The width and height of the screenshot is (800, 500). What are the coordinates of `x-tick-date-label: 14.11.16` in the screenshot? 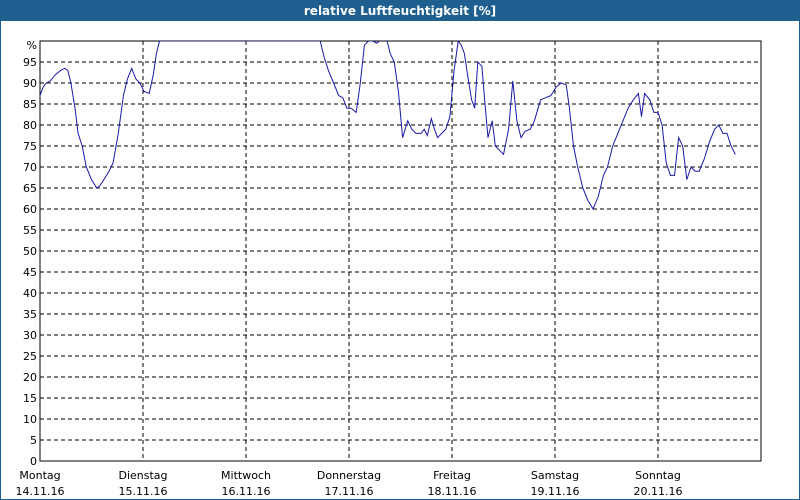 It's located at (40, 491).